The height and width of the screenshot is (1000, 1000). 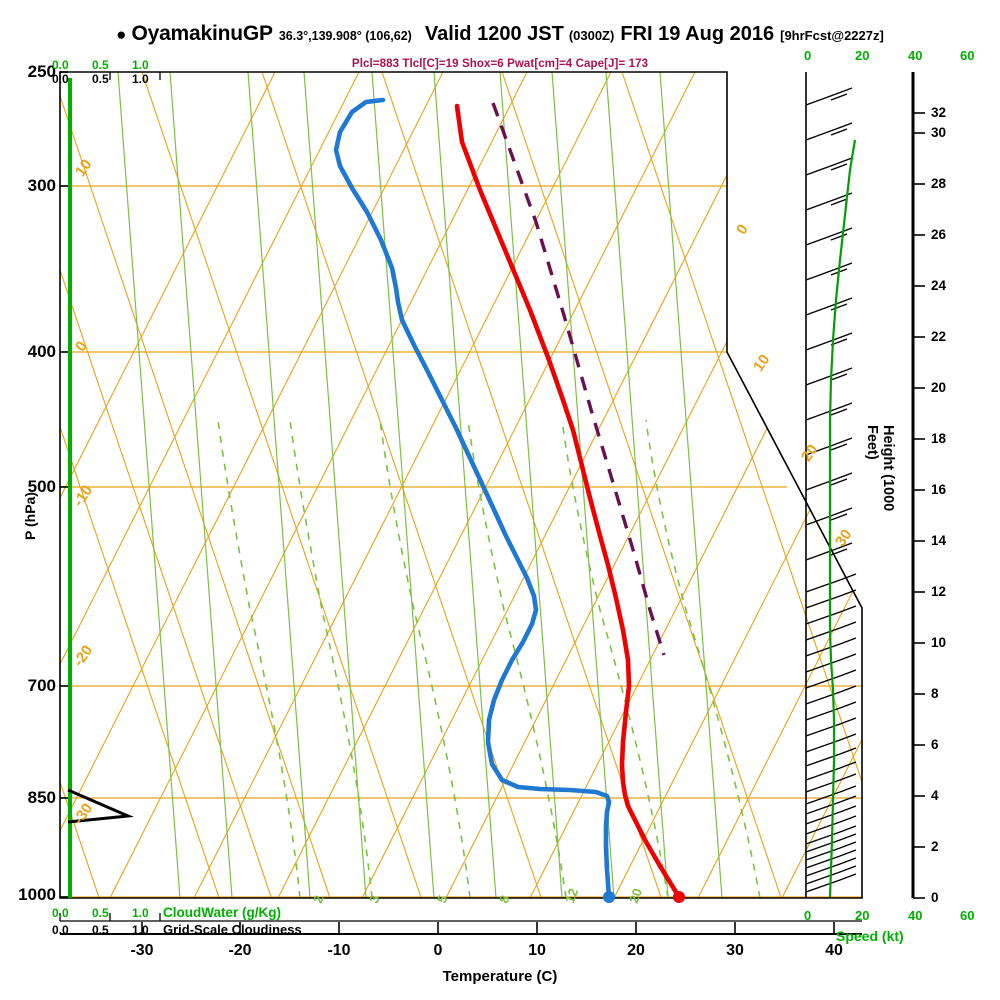 I want to click on surface-temperature-dot, so click(x=679, y=897).